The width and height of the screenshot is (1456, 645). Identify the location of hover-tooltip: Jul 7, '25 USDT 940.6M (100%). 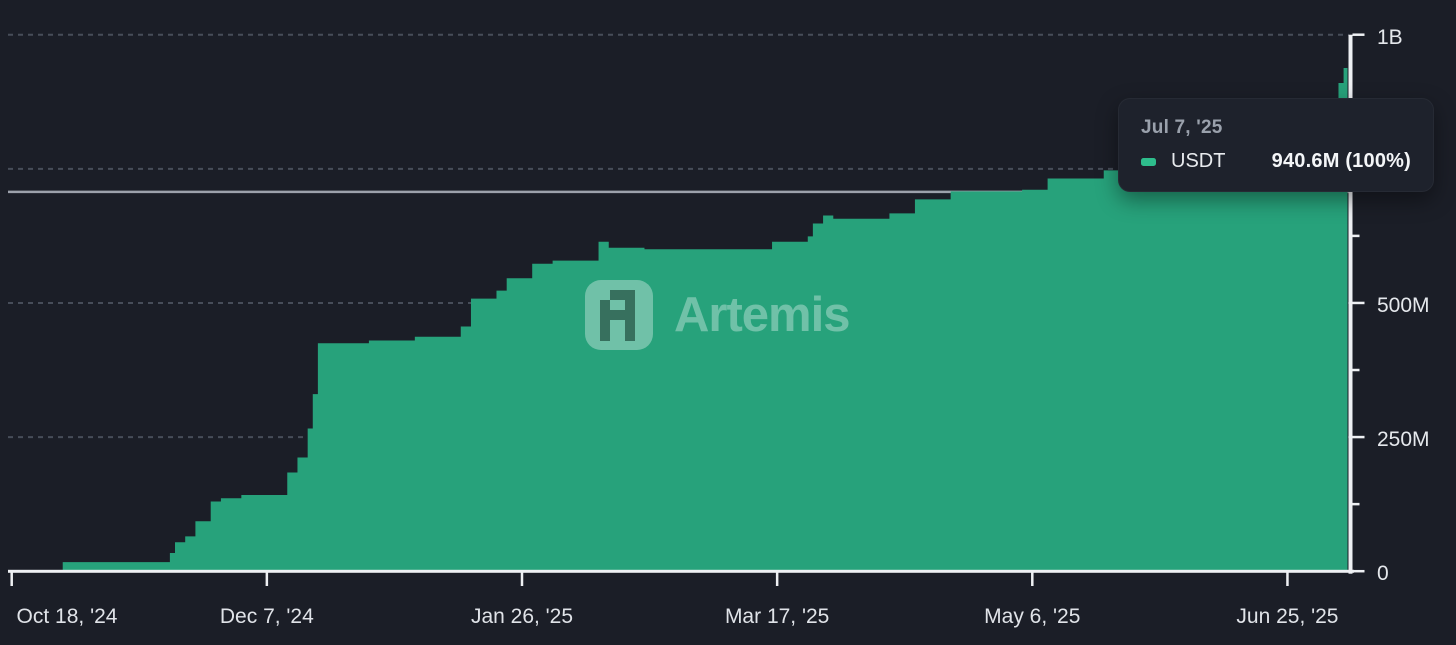
(1276, 145).